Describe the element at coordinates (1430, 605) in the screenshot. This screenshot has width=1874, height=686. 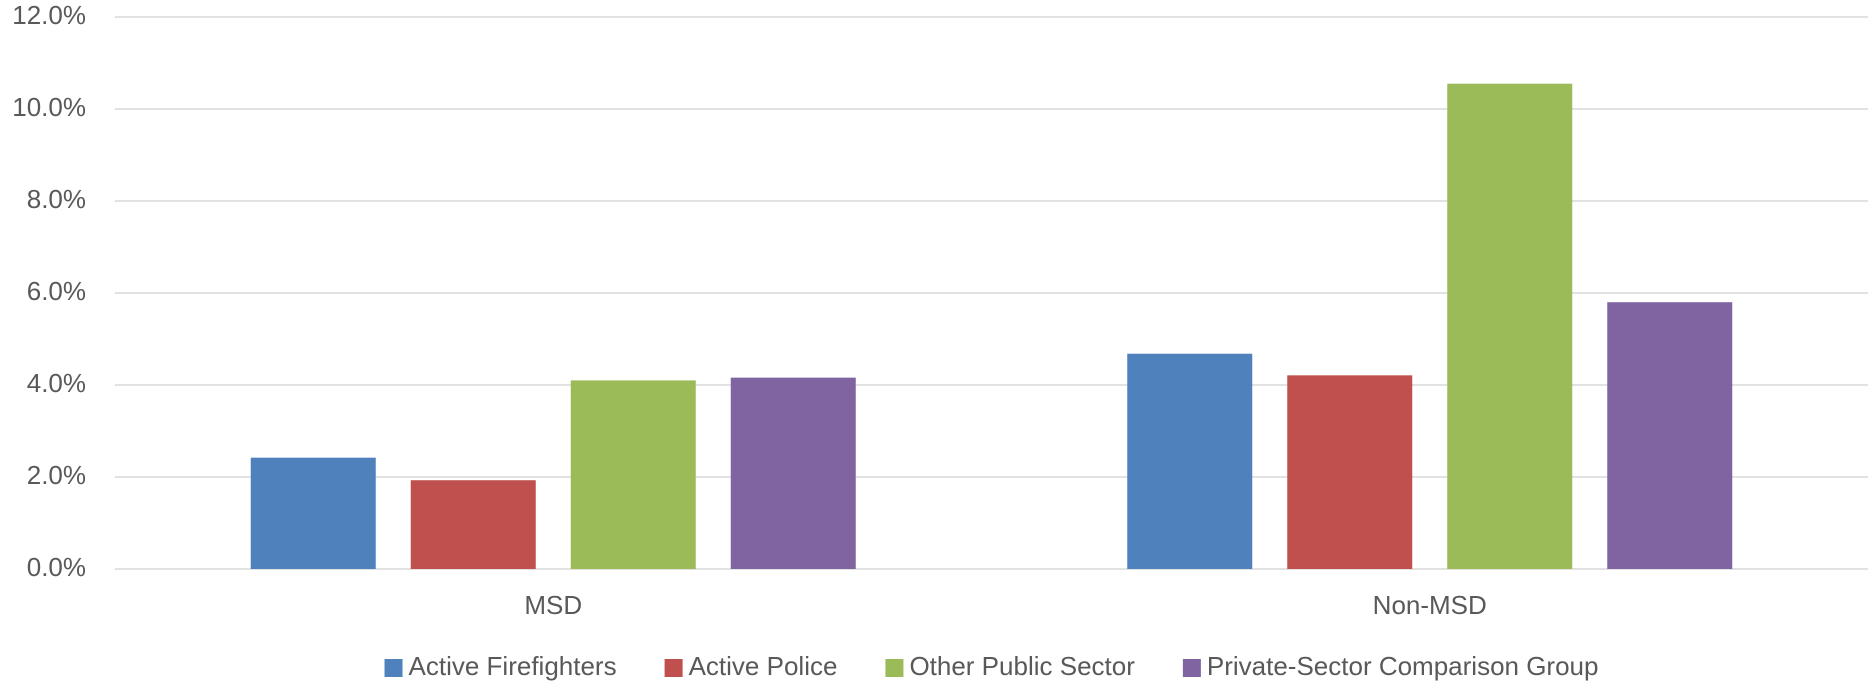
I see `x-tick-label: Non-MSD` at that location.